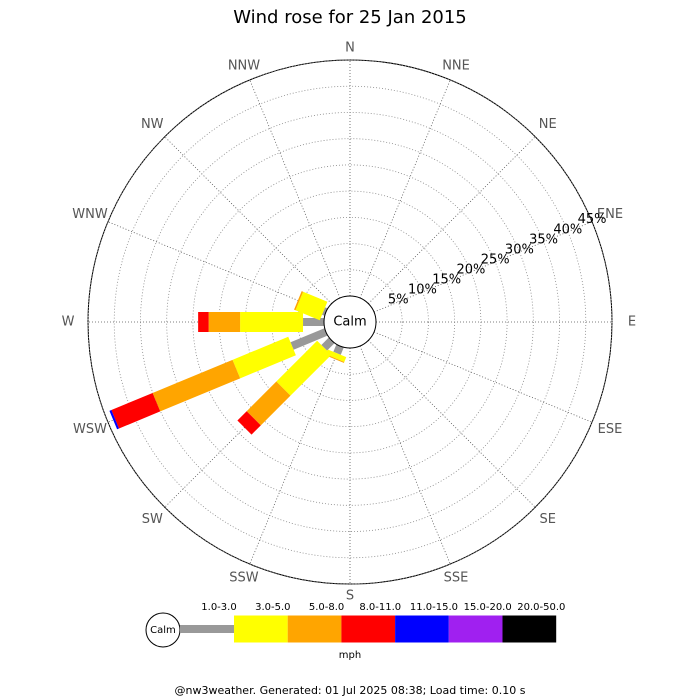  I want to click on legend-label: 11.0-15.0, so click(434, 607).